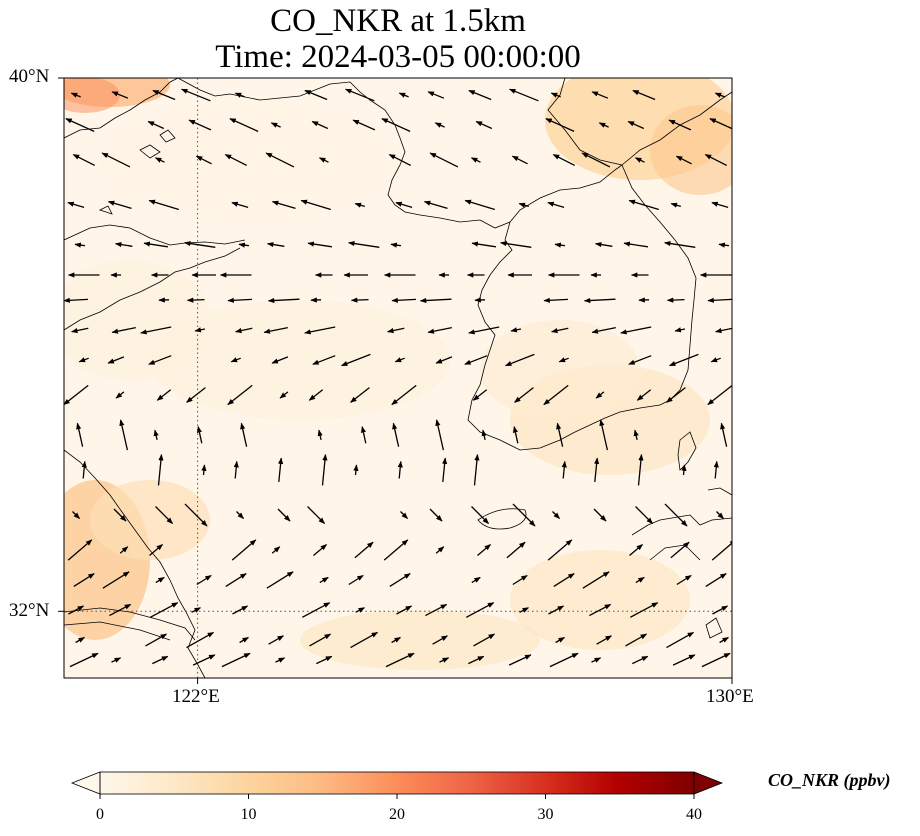 The width and height of the screenshot is (920, 836). What do you see at coordinates (121, 108) in the screenshot?
I see `coastline-china-north` at bounding box center [121, 108].